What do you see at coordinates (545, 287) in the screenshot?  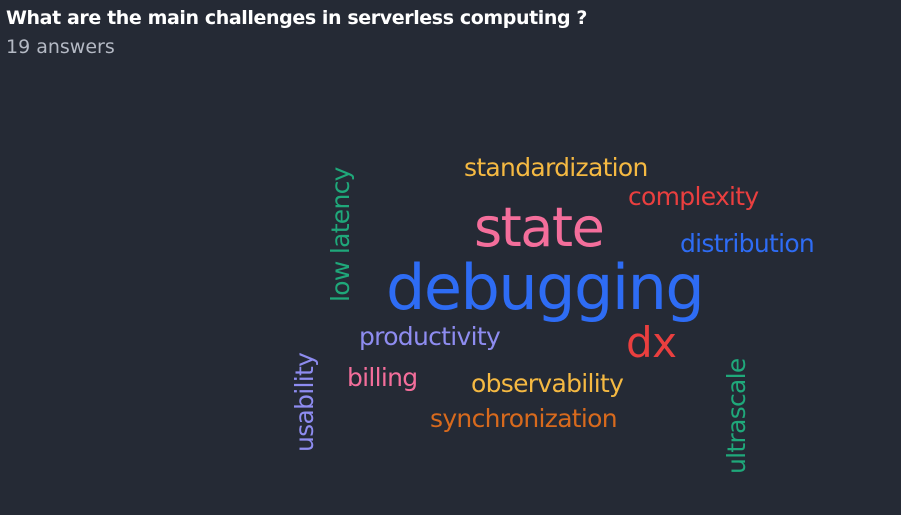 I see `word-debugging: debugging` at bounding box center [545, 287].